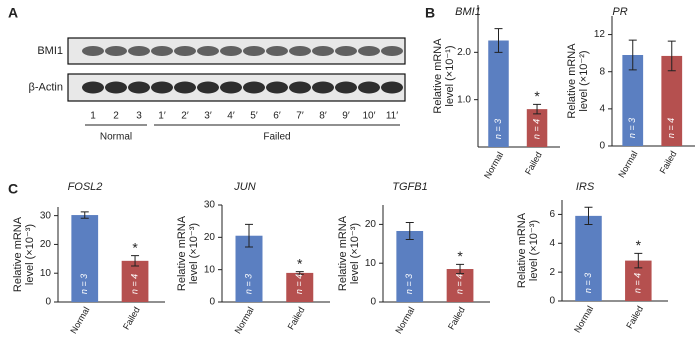 The width and height of the screenshot is (699, 354). Describe the element at coordinates (116, 137) in the screenshot. I see `group-label: Normal` at that location.